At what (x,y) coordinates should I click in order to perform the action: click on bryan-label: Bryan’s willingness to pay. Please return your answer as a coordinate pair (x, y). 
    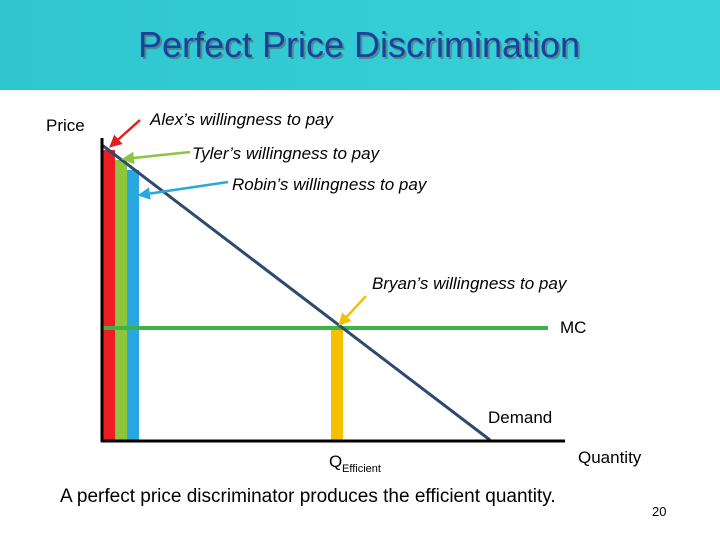
    Looking at the image, I should click on (470, 283).